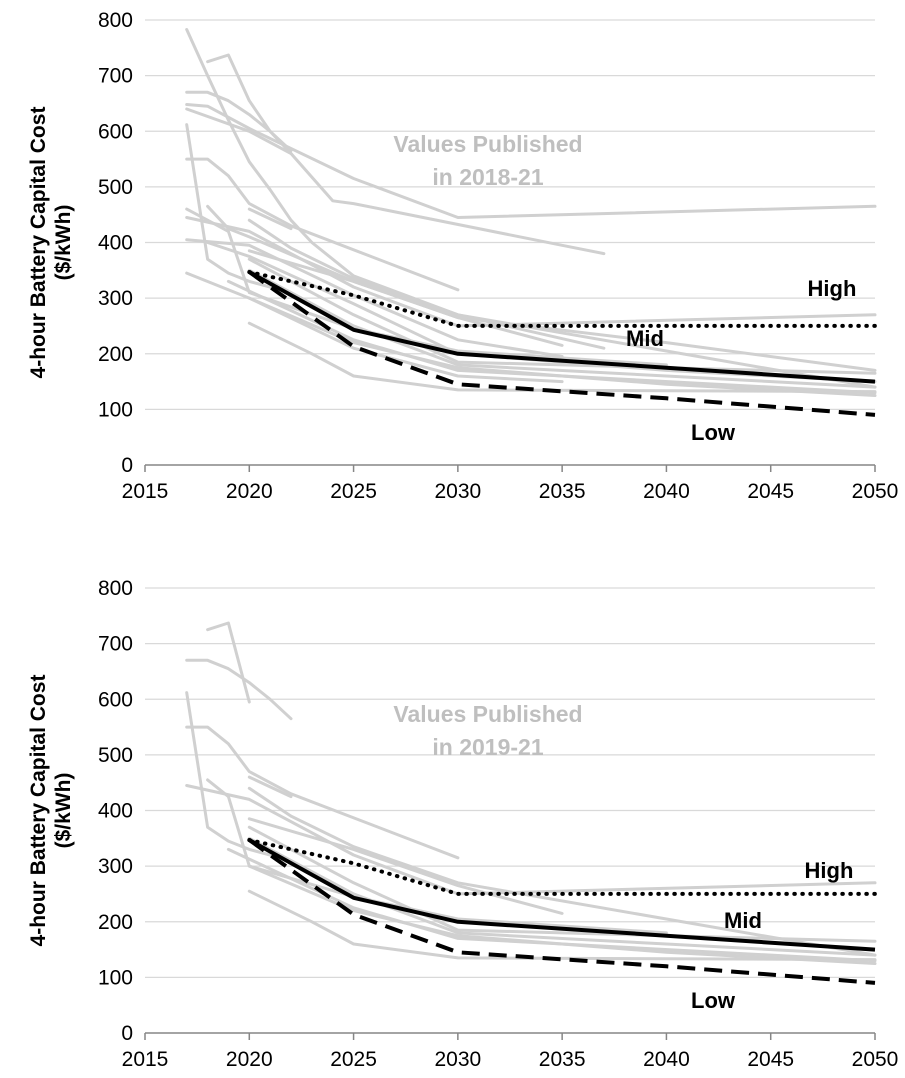 The image size is (905, 1078). What do you see at coordinates (487, 177) in the screenshot?
I see `published-annotation: in 2018-21` at bounding box center [487, 177].